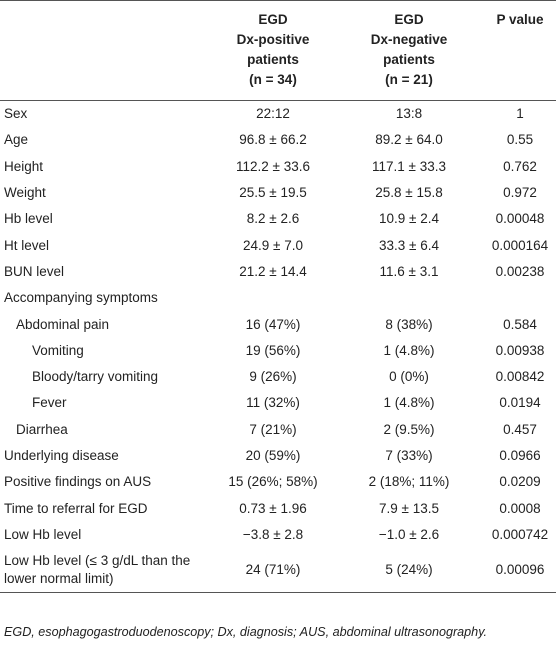  I want to click on header-line: (n = 34), so click(273, 79).